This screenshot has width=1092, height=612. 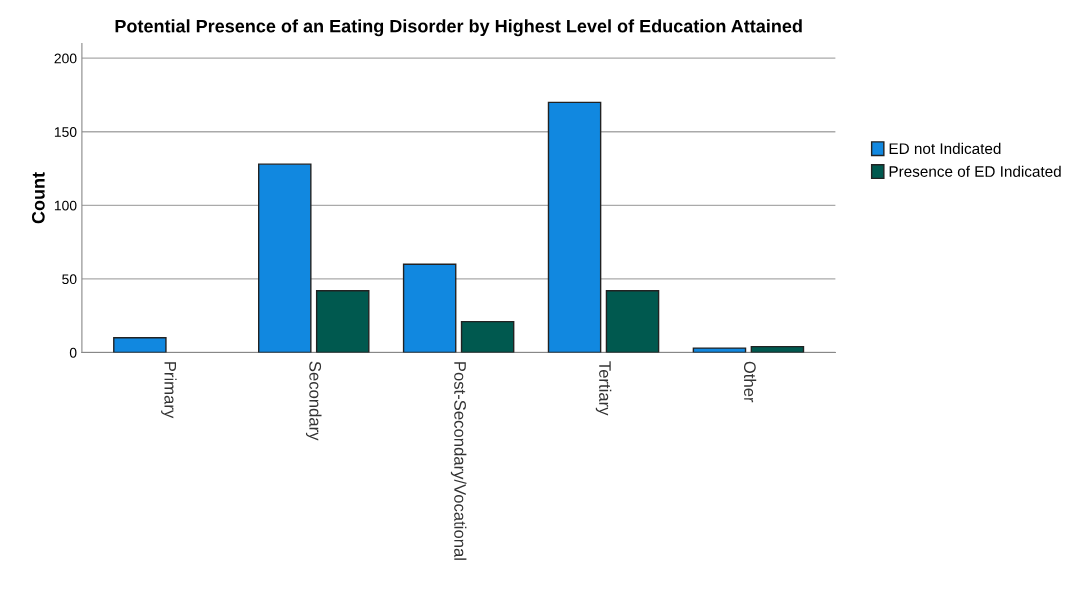 What do you see at coordinates (603, 388) in the screenshot?
I see `x-tick-label: Tertiary` at bounding box center [603, 388].